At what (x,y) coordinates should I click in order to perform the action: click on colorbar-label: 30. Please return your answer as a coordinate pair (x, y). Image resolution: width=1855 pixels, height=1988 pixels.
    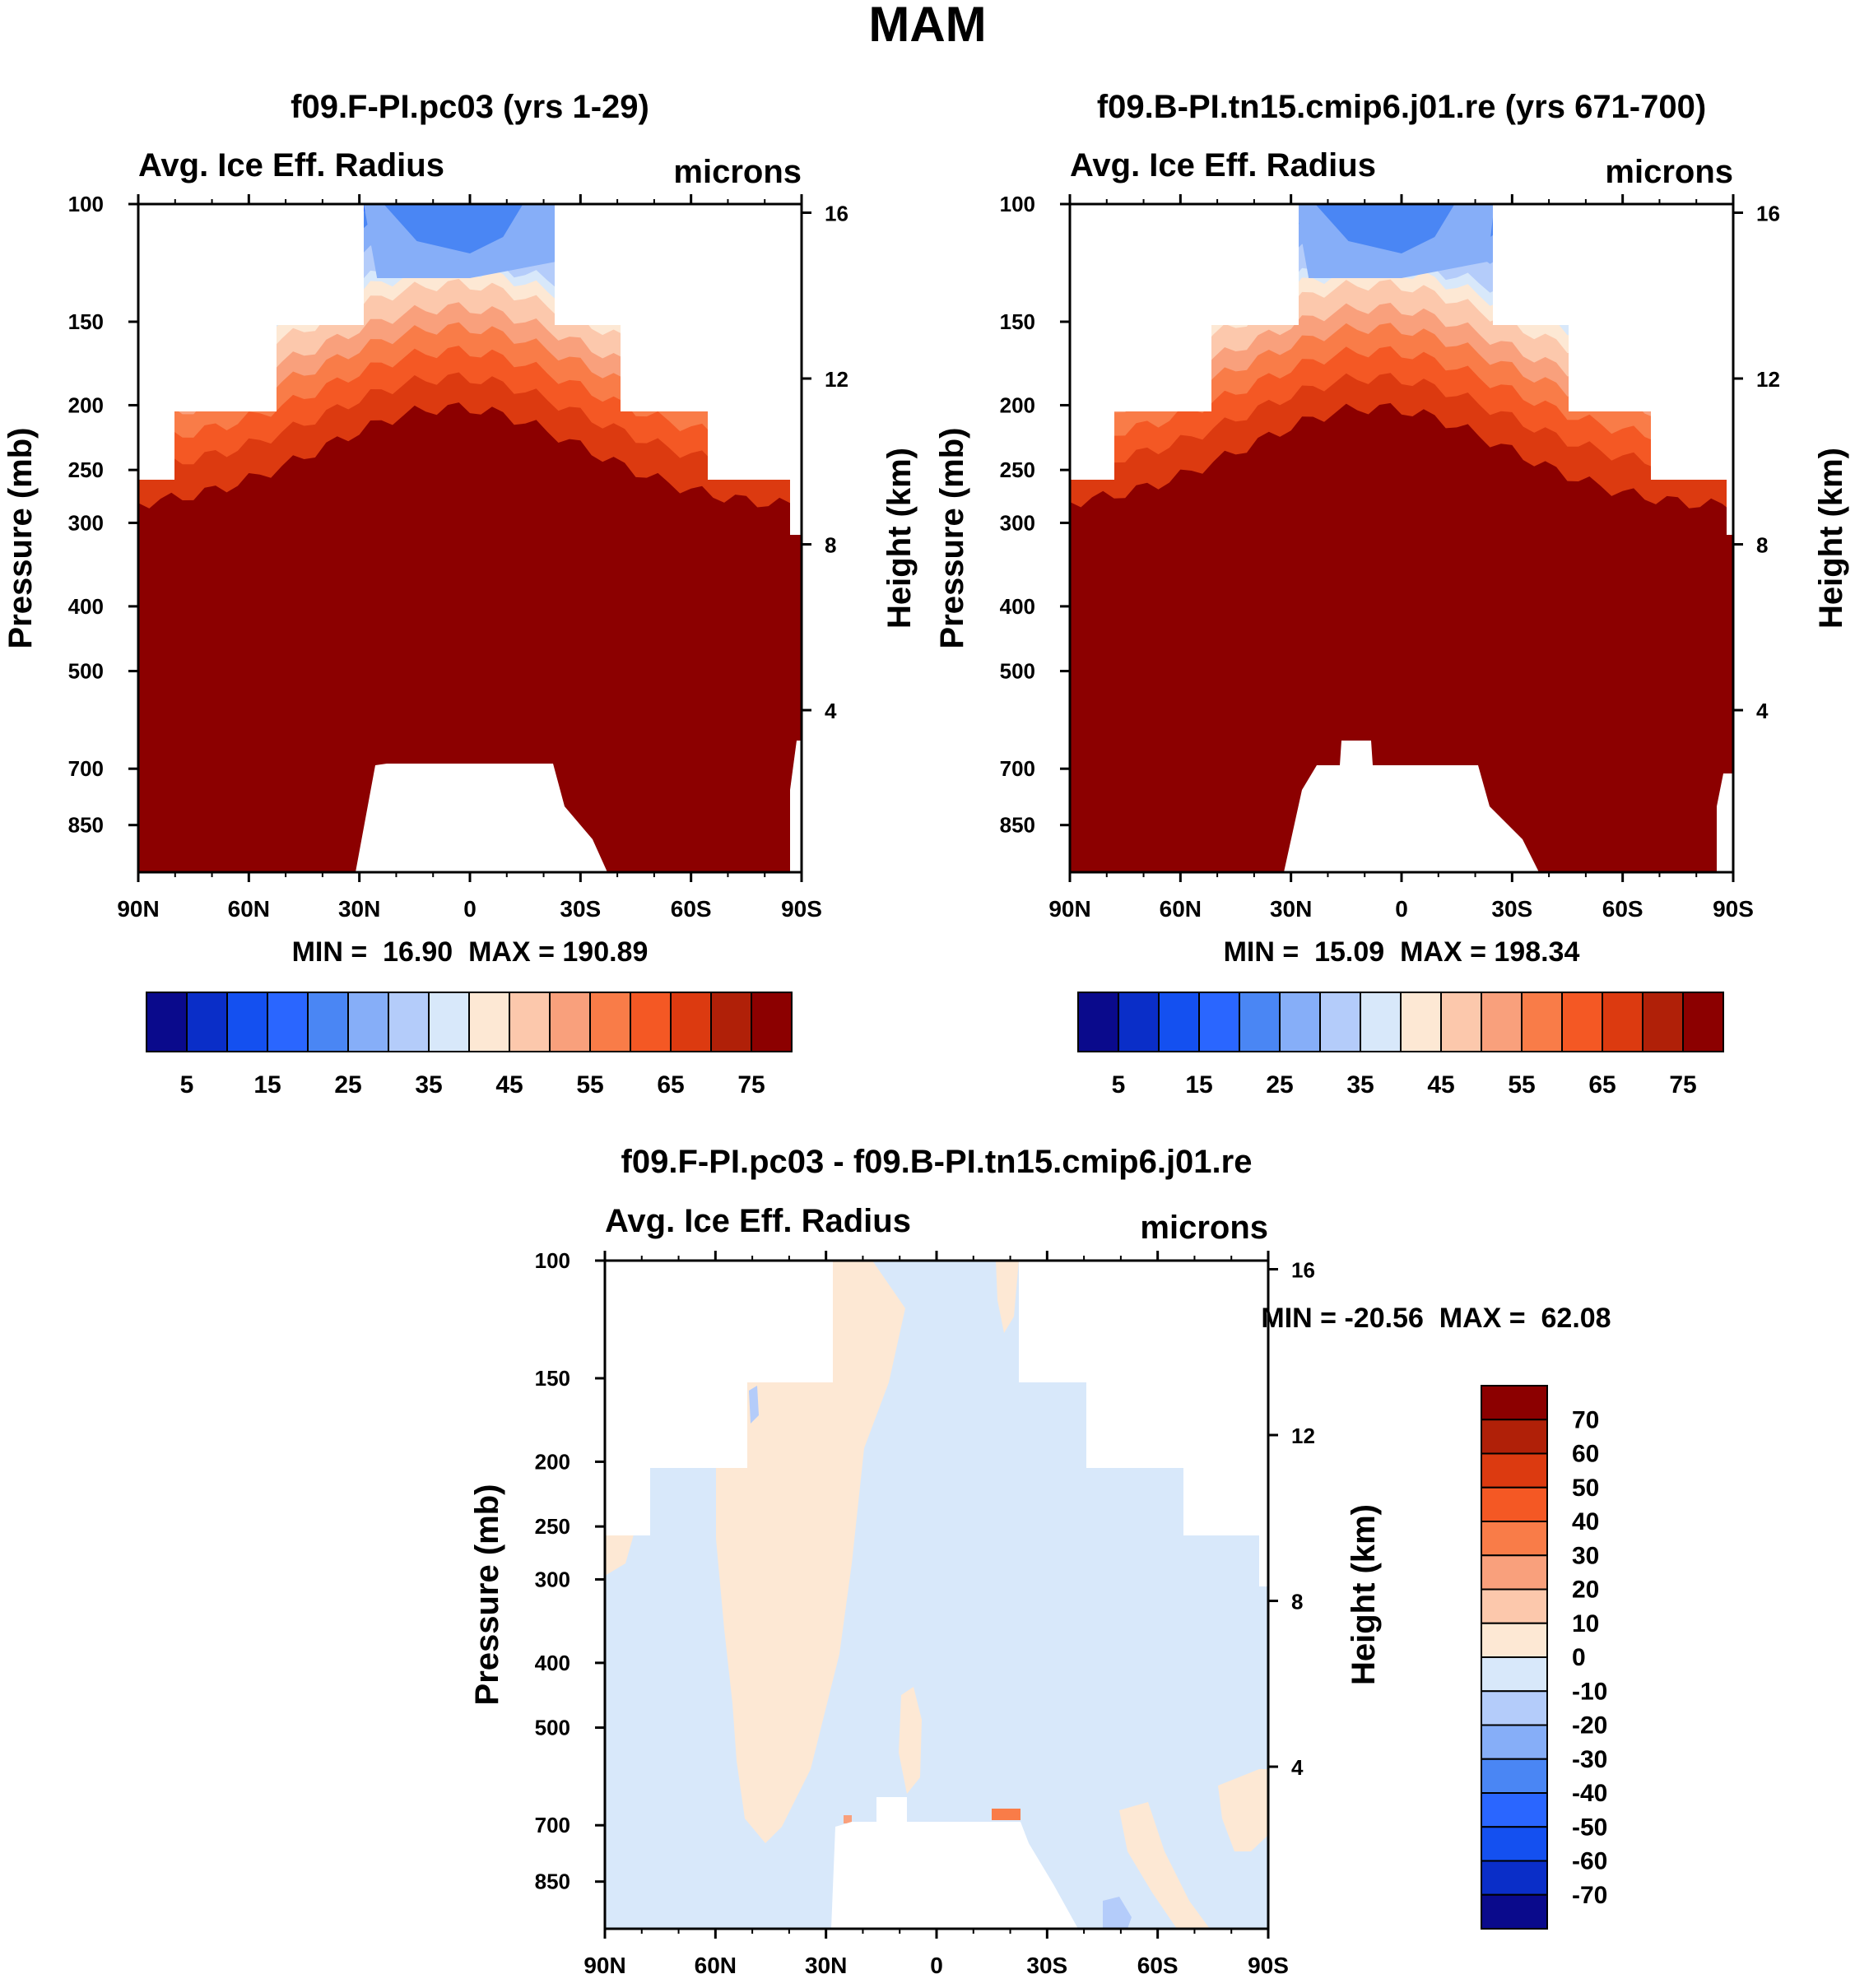
    Looking at the image, I should click on (1586, 1555).